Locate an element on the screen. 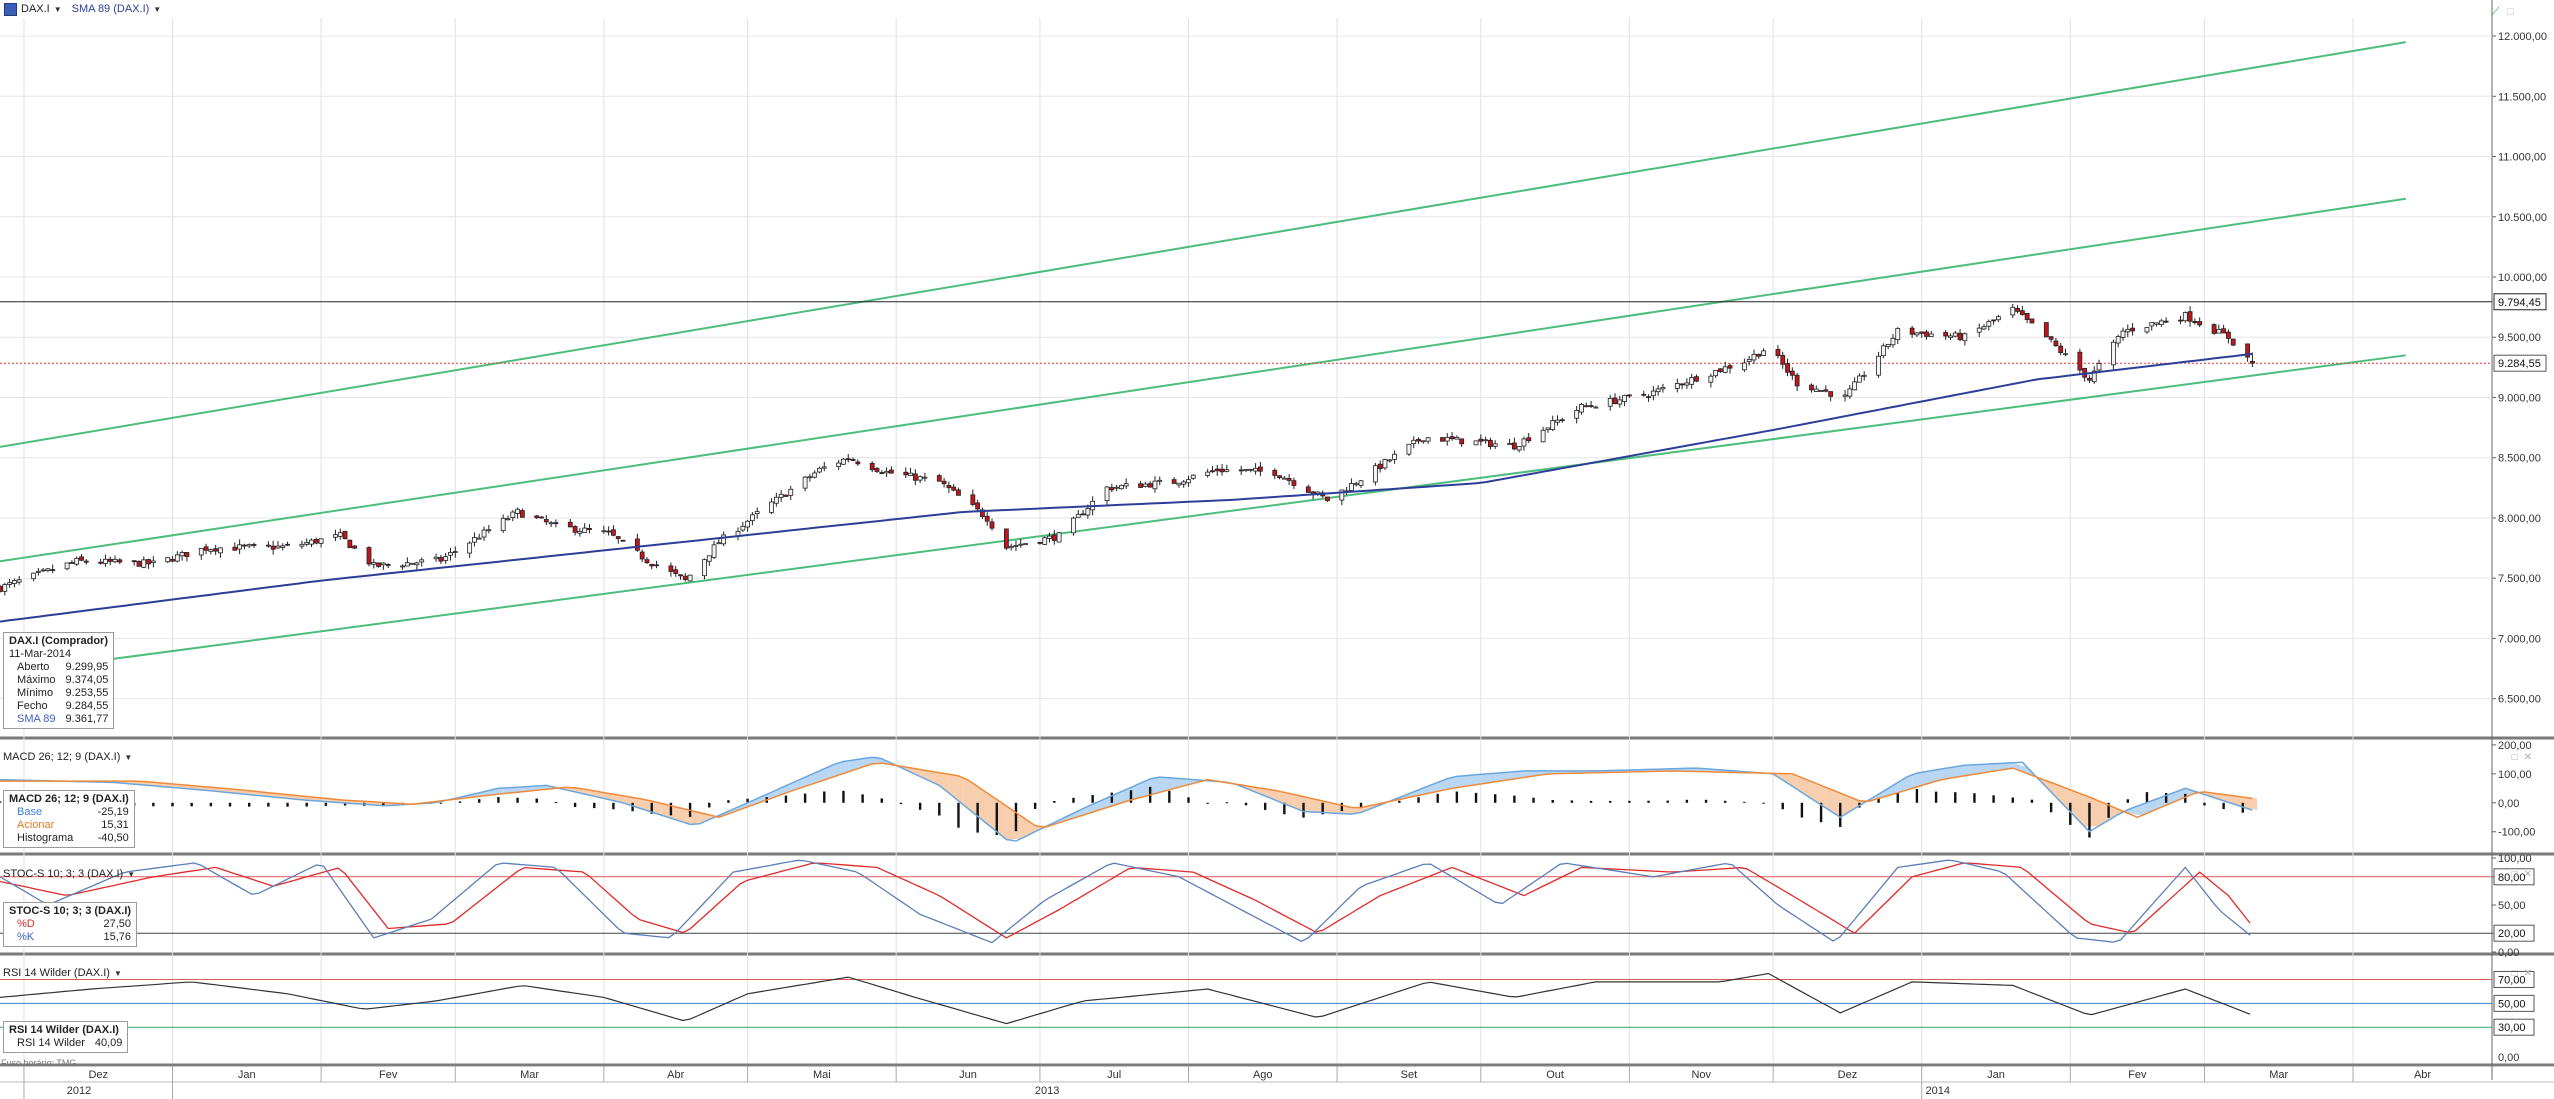 Image resolution: width=2554 pixels, height=1099 pixels. draw-trendline-icon: ⟋ is located at coordinates (2495, 12).